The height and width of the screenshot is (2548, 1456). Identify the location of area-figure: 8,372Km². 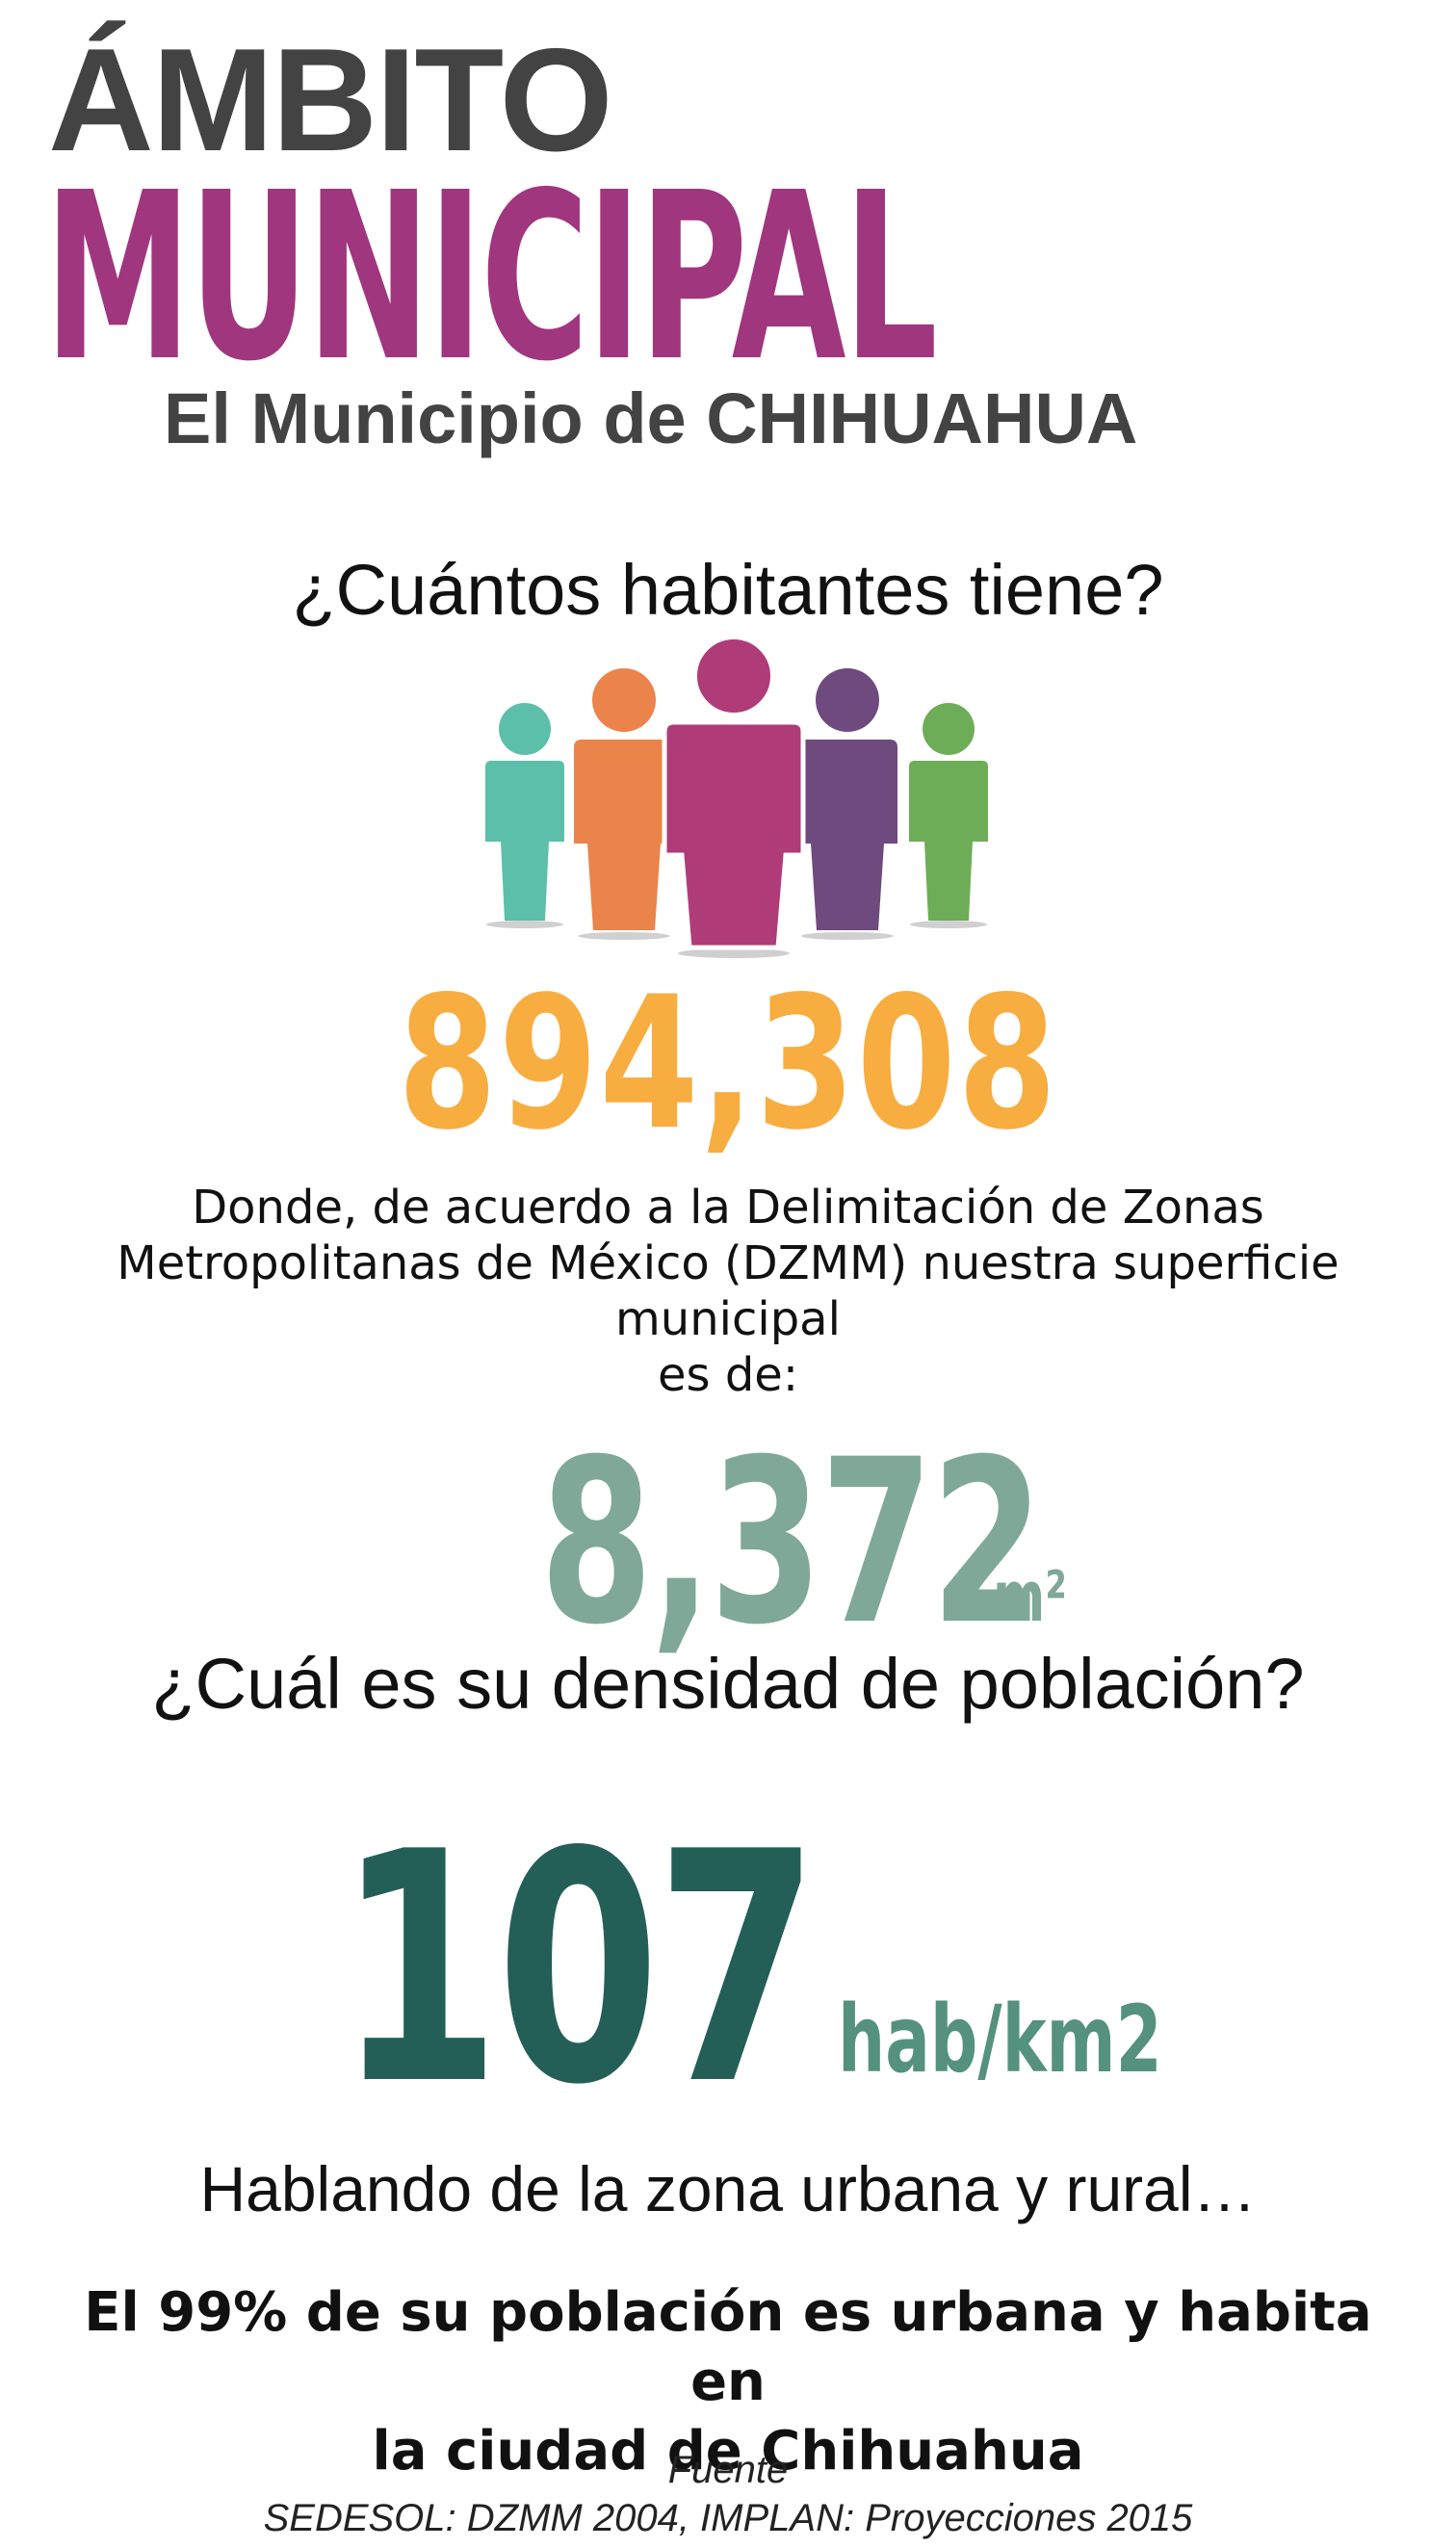
(728, 1543).